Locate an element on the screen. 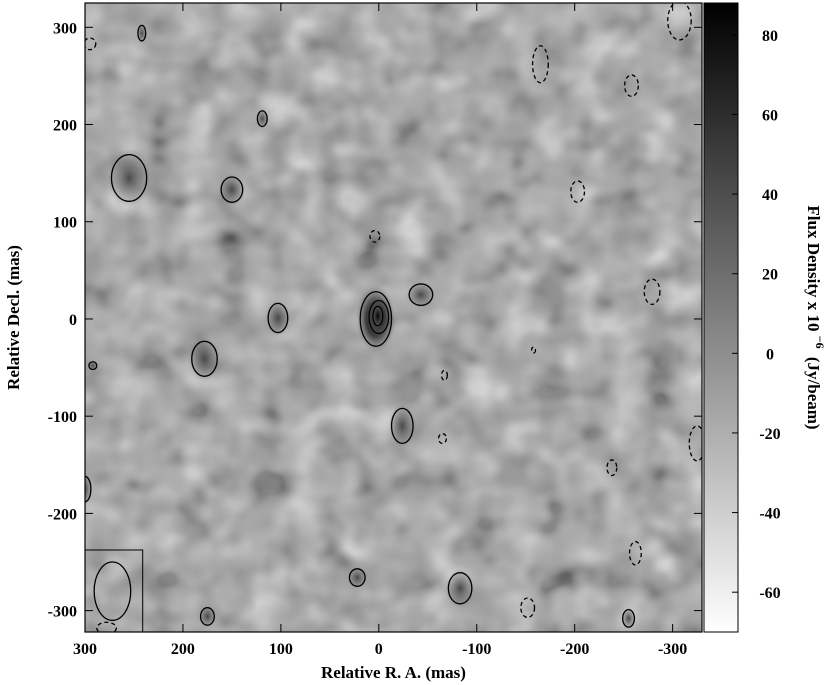 The image size is (830, 685). colorbar-label-text: Flux Density x 10 −6 (Jy/beam) is located at coordinates (817, 317).